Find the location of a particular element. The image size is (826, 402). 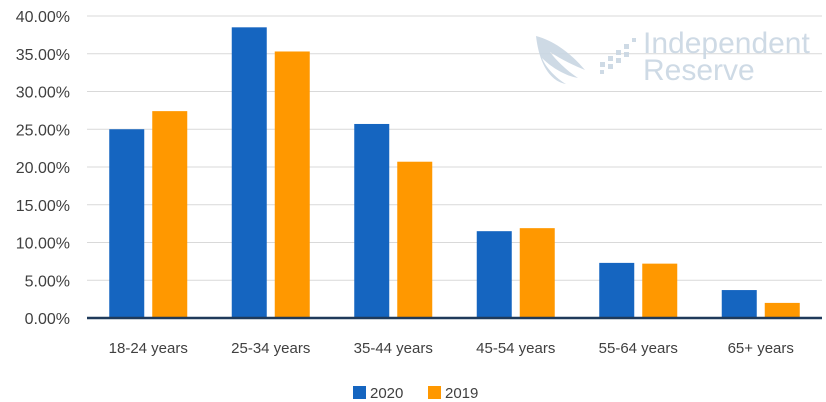

x-category-label: 65+ years is located at coordinates (761, 348).